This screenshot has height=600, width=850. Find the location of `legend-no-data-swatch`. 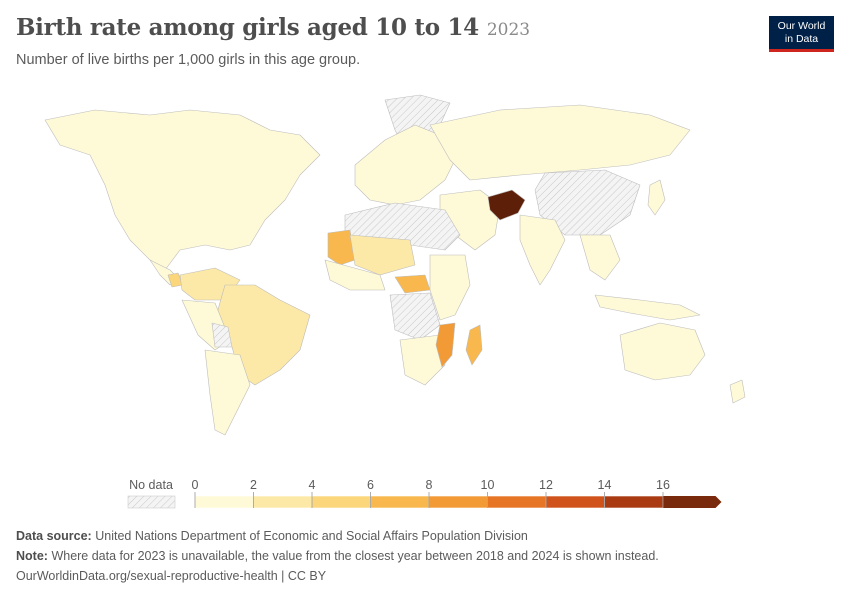

legend-no-data-swatch is located at coordinates (151, 502).